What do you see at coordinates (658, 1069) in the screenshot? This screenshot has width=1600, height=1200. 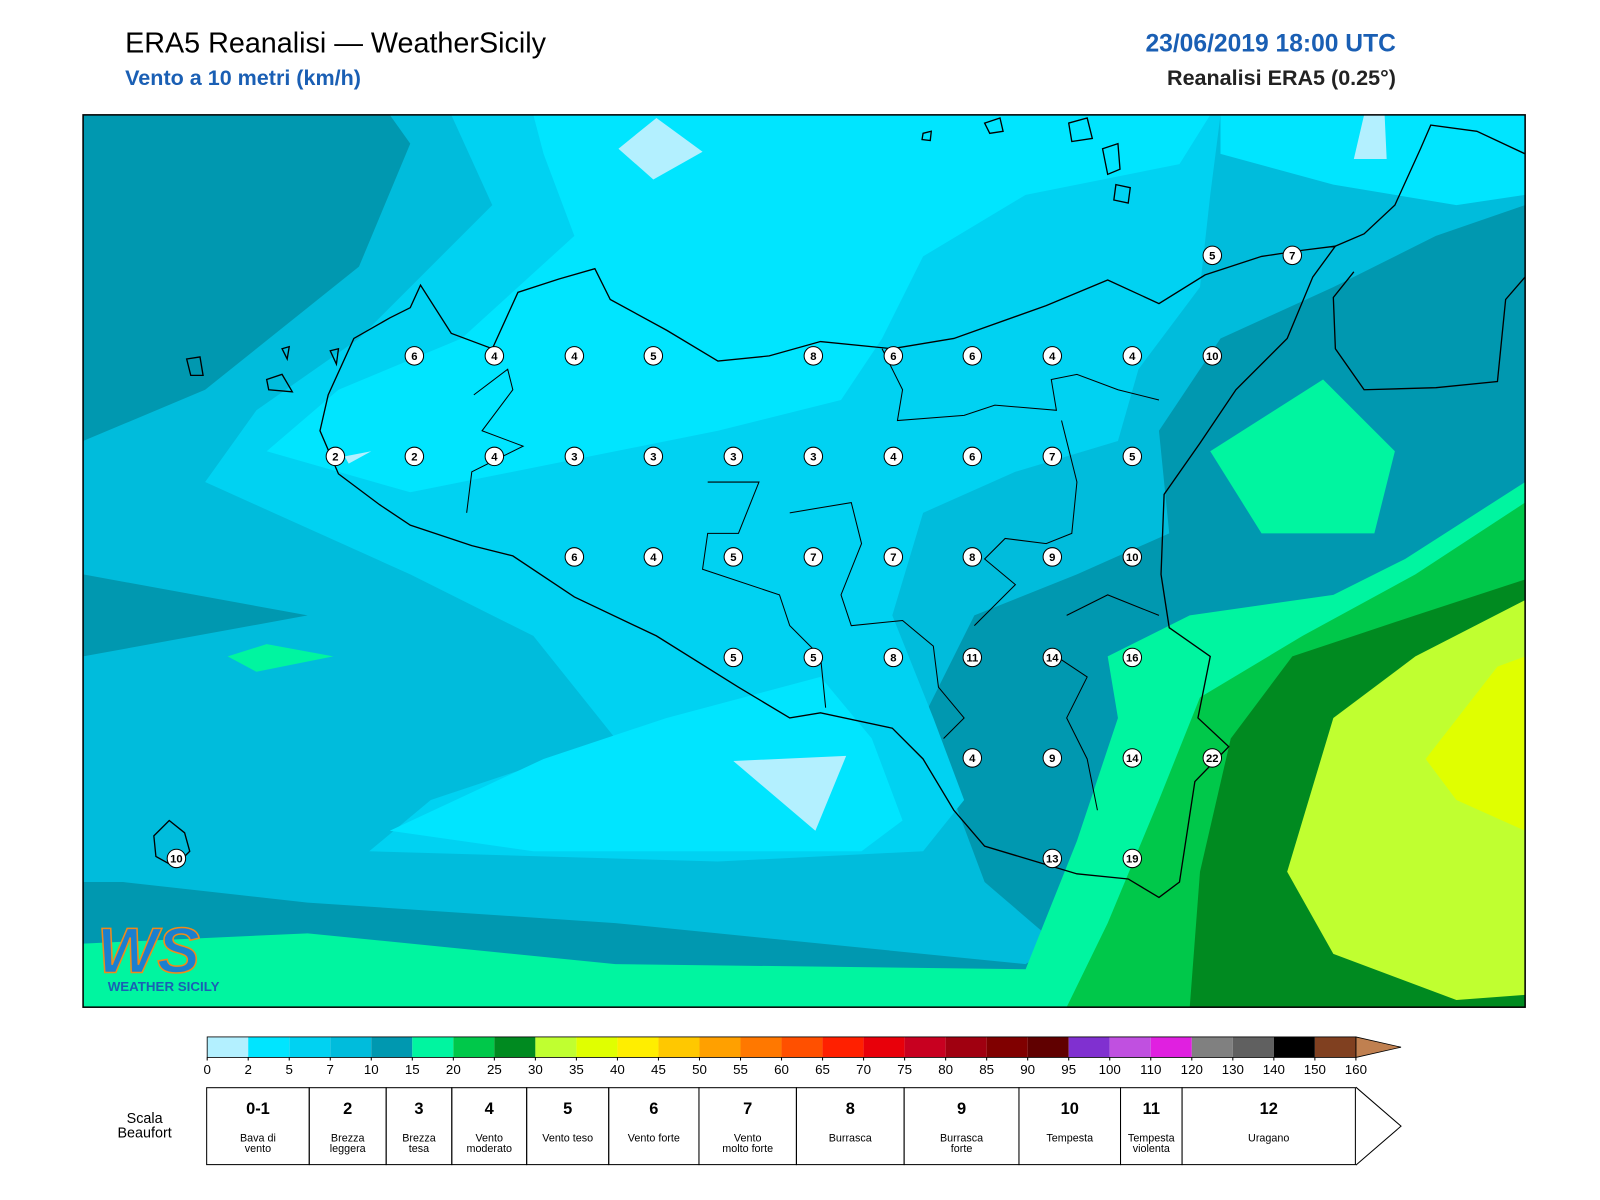 I see `colorbar-tick-label: 45` at bounding box center [658, 1069].